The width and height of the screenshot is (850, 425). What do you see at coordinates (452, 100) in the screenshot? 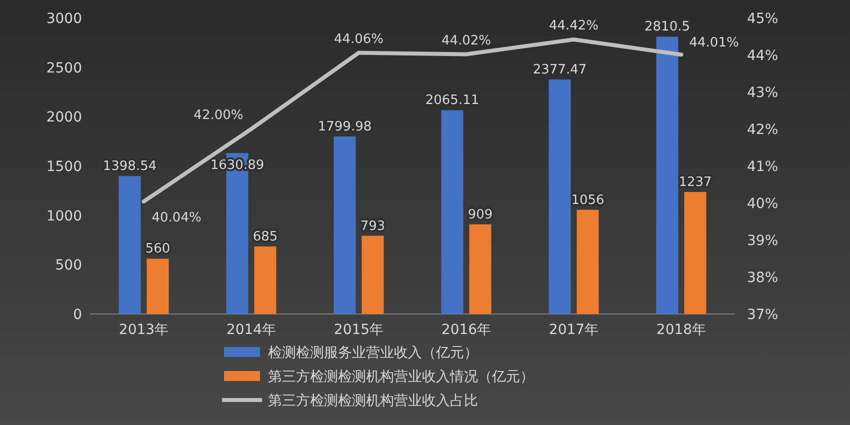
I see `data-label: 2065.11` at bounding box center [452, 100].